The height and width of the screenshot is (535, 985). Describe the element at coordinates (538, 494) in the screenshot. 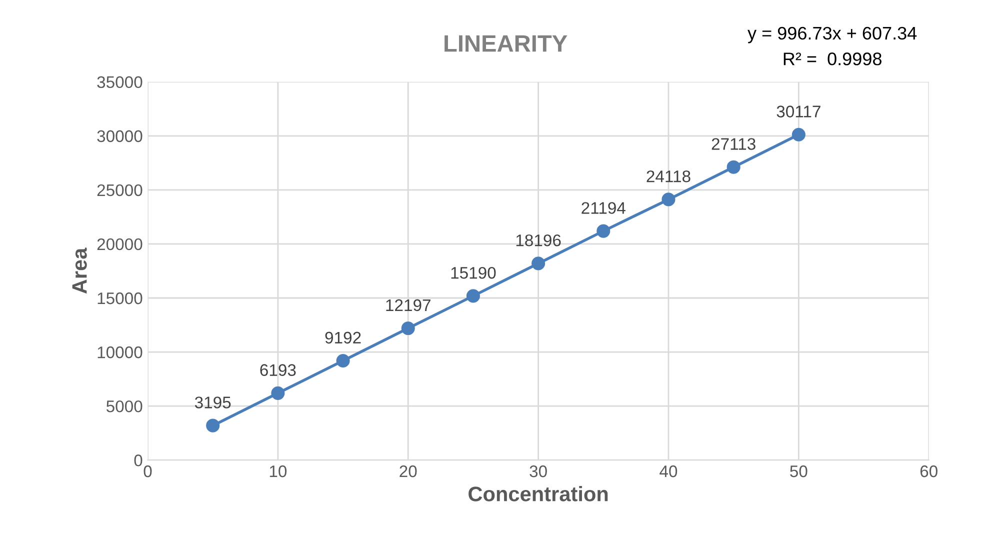

I see `x-axis-title: Concentration` at that location.